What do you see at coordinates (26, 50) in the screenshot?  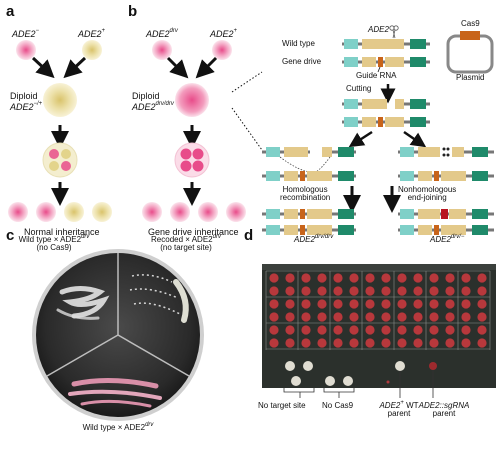 I see `cell-ade2-minus` at bounding box center [26, 50].